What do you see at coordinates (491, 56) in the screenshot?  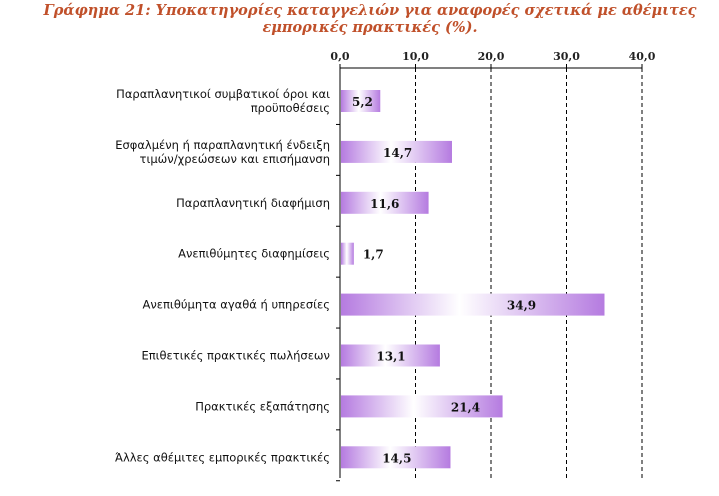 I see `x-tick-label: 20,0` at bounding box center [491, 56].